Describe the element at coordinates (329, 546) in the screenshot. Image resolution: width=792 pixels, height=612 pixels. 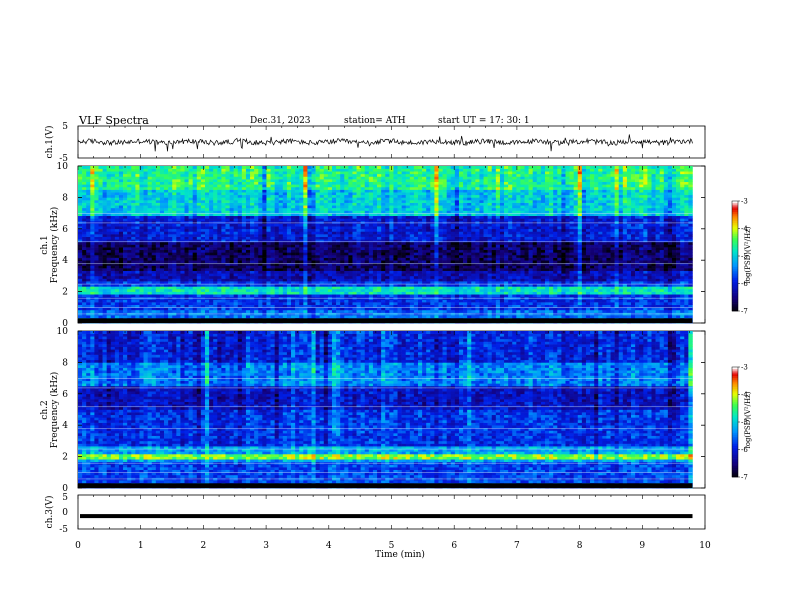
I see `time-axis-tick-label: 4` at that location.